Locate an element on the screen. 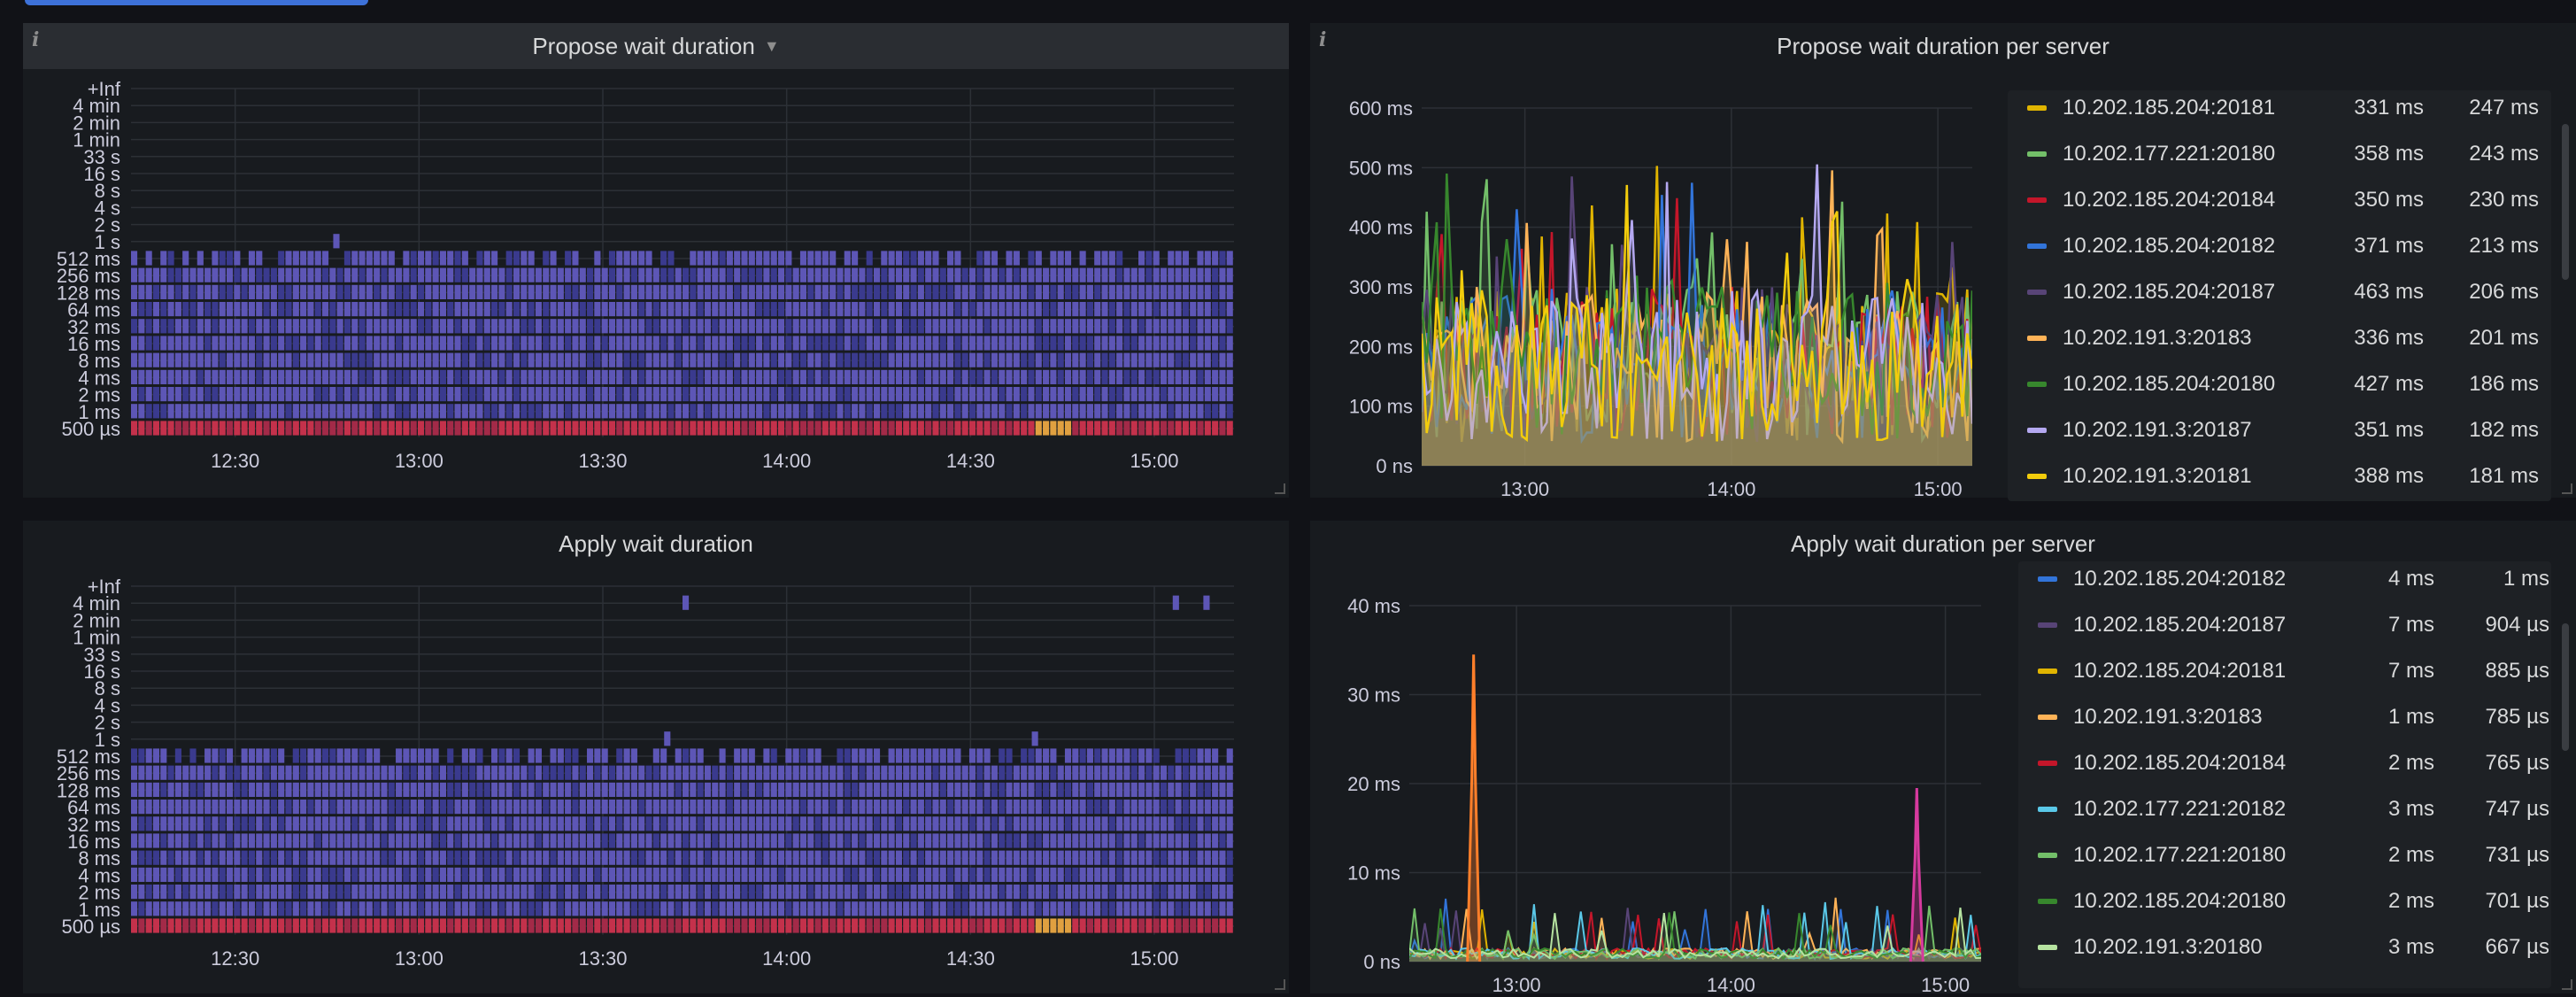 The height and width of the screenshot is (997, 2576). legend-item: 10.202.177.221:20182 3 ms 747 µs is located at coordinates (2284, 809).